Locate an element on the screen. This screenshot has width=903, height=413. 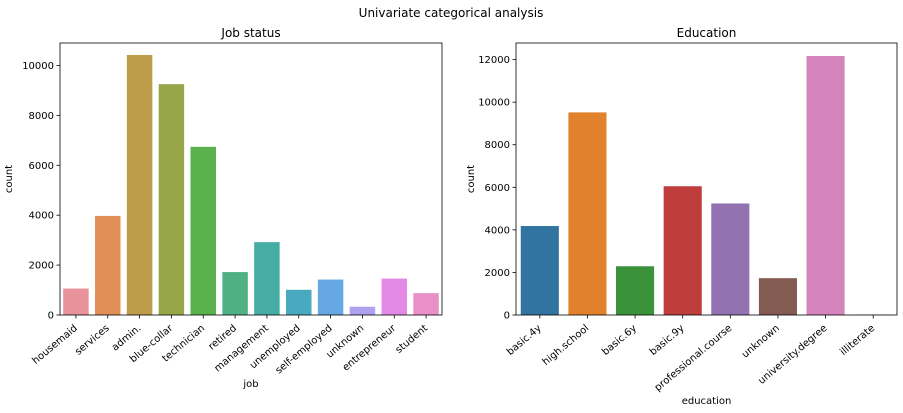
job-xtick-label: self-employed is located at coordinates (304, 350).